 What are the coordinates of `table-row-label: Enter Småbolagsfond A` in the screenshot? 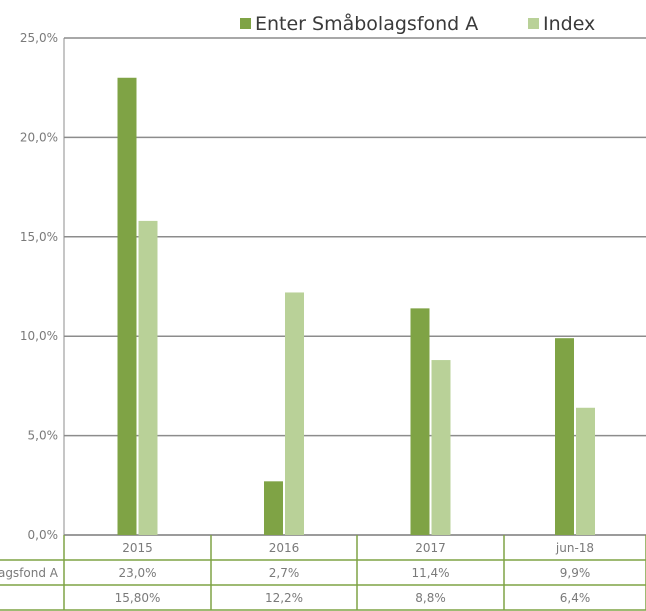 It's located at (29, 573).